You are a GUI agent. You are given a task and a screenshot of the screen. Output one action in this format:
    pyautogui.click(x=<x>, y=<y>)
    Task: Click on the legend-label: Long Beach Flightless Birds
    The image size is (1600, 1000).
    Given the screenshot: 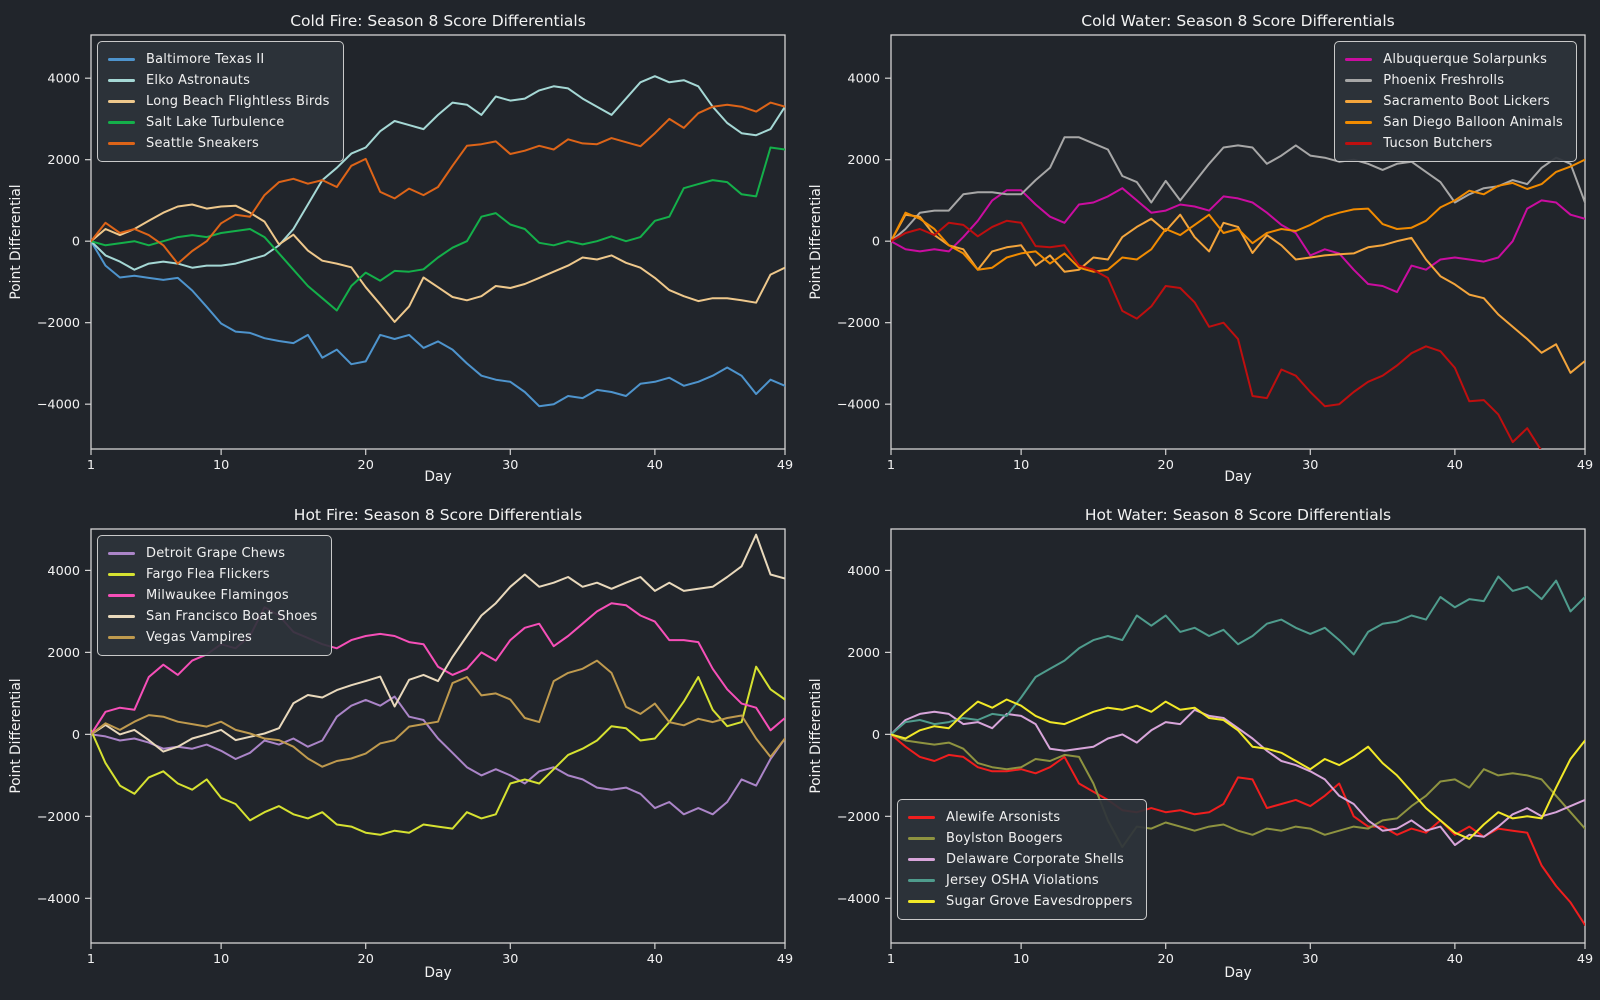 What is the action you would take?
    pyautogui.click(x=238, y=101)
    